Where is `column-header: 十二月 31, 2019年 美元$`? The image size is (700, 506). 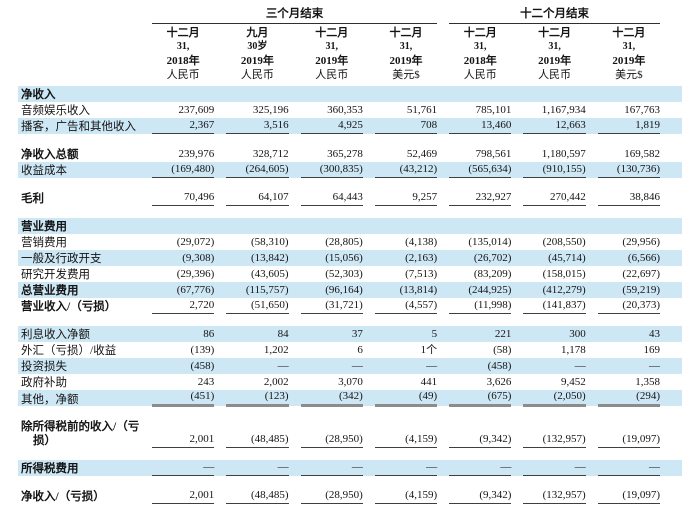
column-header: 十二月 31, 2019年 美元$ is located at coordinates (406, 54).